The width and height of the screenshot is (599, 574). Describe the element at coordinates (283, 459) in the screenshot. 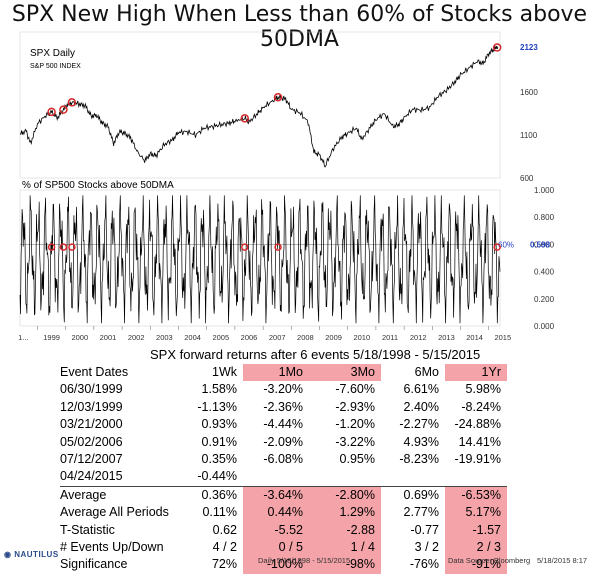

I see `table-cell: -6.08%` at that location.